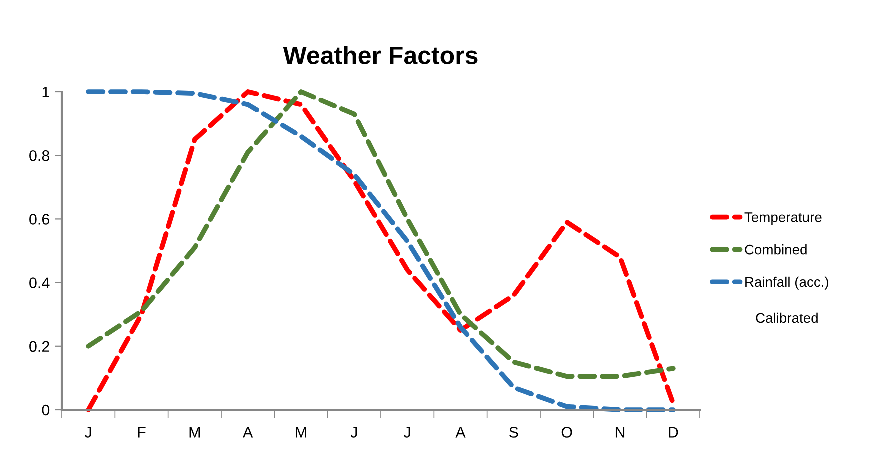  What do you see at coordinates (514, 432) in the screenshot?
I see `x-tick-label: S` at bounding box center [514, 432].